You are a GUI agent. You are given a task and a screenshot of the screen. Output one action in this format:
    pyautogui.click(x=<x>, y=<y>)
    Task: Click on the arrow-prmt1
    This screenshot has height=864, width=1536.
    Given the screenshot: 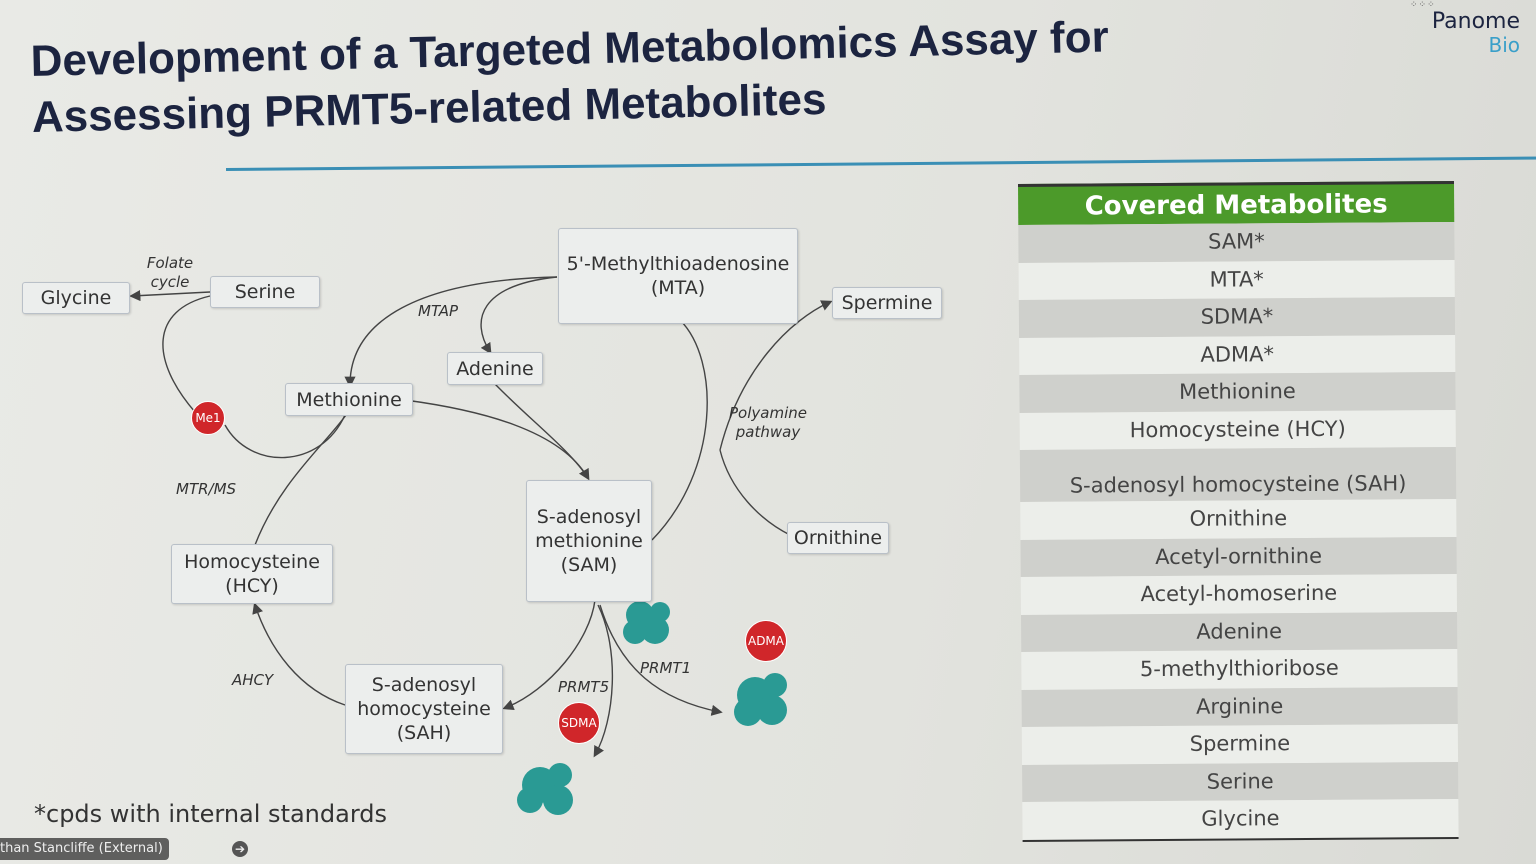 What is the action you would take?
    pyautogui.click(x=661, y=660)
    